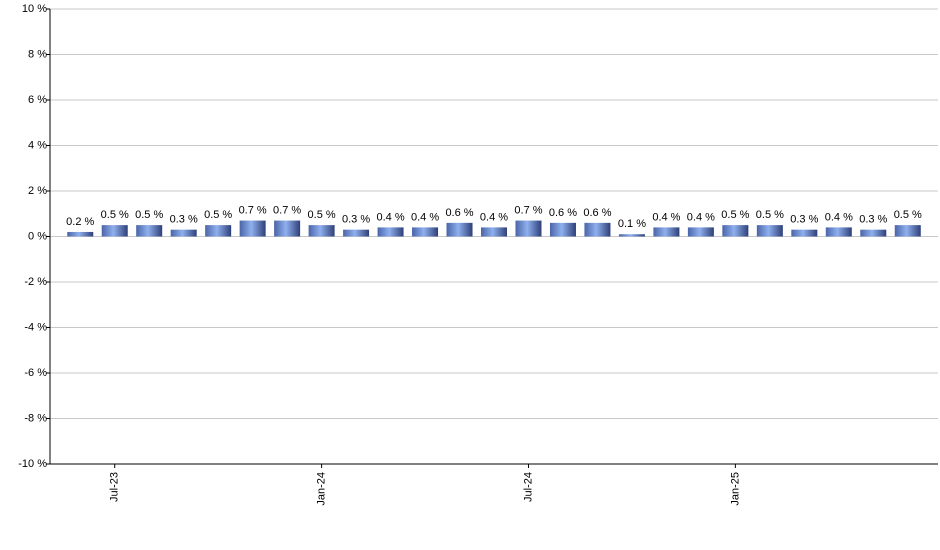 This screenshot has height=550, width=940. What do you see at coordinates (32, 464) in the screenshot?
I see `y-tick-label: -10 %` at bounding box center [32, 464].